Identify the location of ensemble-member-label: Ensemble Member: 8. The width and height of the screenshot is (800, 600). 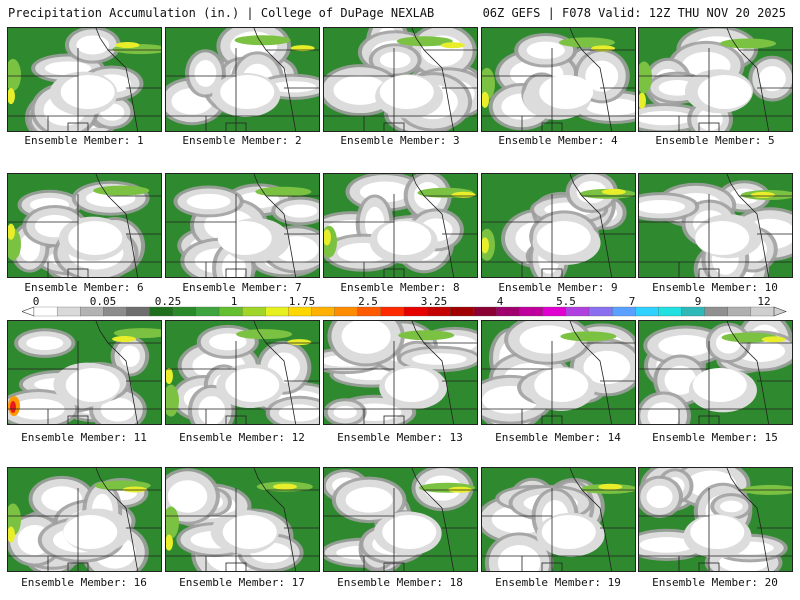
(400, 287).